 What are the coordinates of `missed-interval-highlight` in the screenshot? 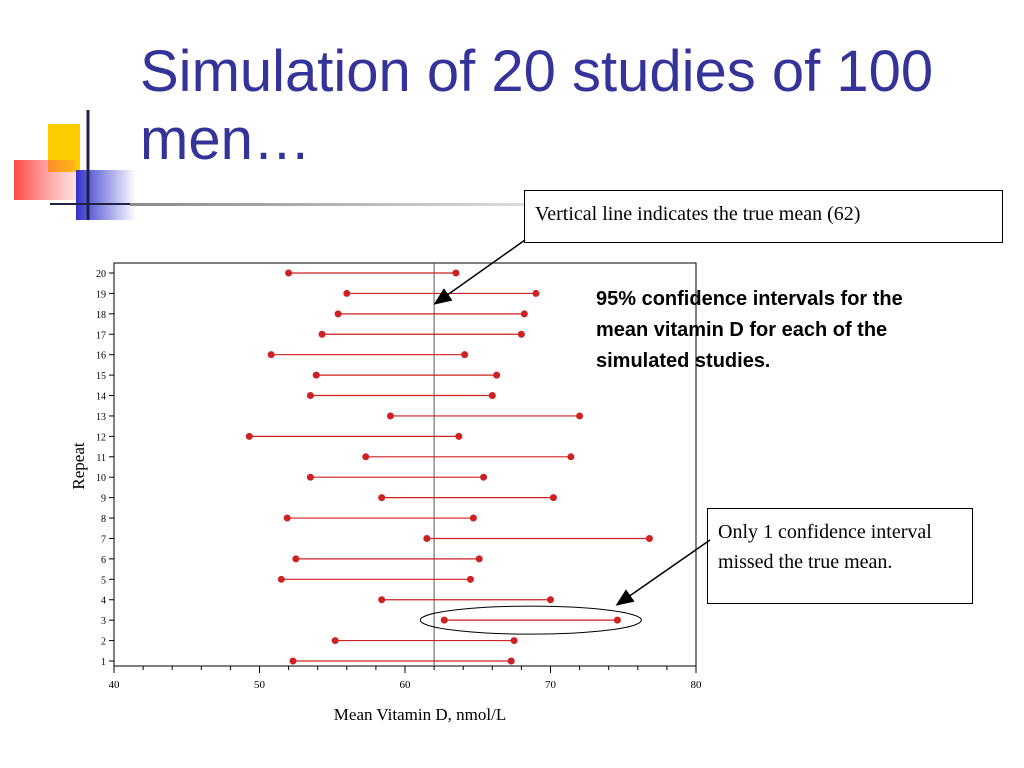 It's located at (530, 620).